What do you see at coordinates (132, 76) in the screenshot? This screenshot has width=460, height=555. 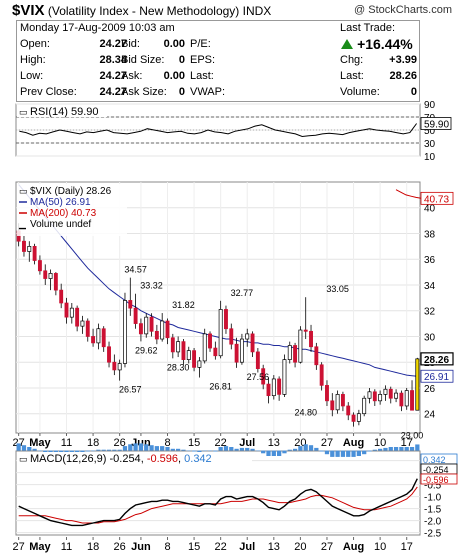 I see `ask-label: Ask:` at bounding box center [132, 76].